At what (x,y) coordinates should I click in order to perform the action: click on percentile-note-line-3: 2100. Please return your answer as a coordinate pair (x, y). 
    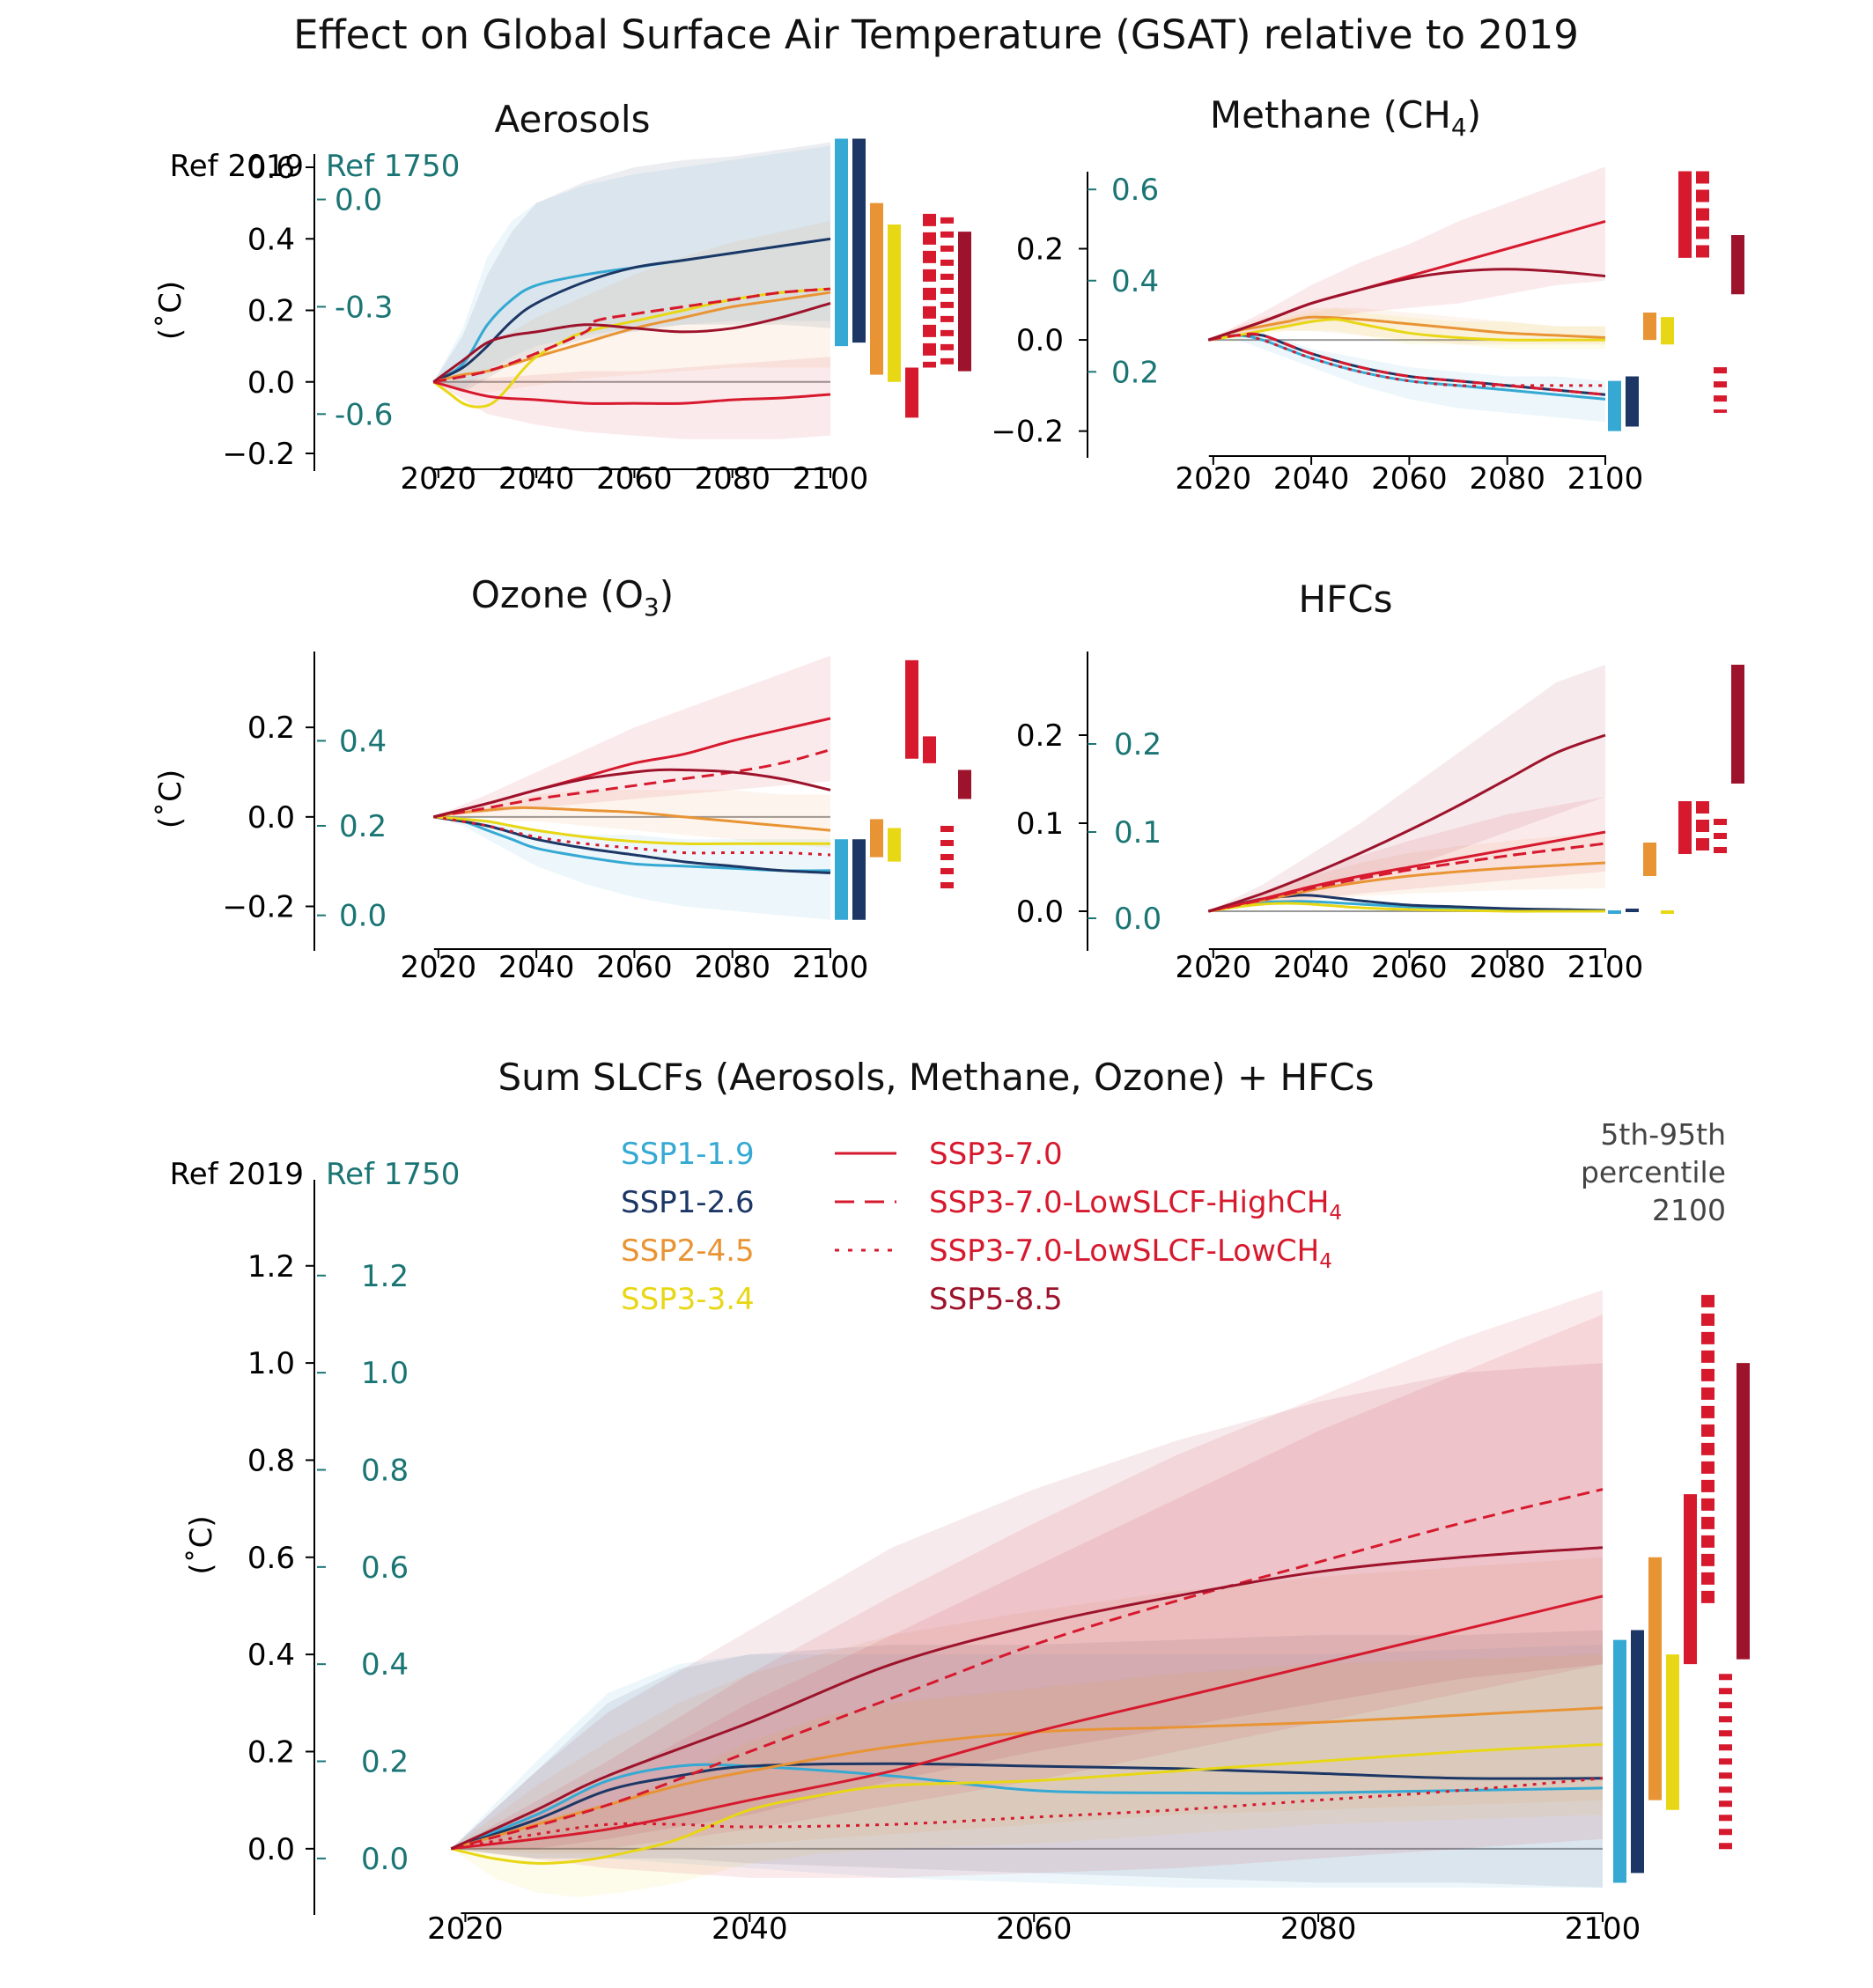
    Looking at the image, I should click on (1689, 1210).